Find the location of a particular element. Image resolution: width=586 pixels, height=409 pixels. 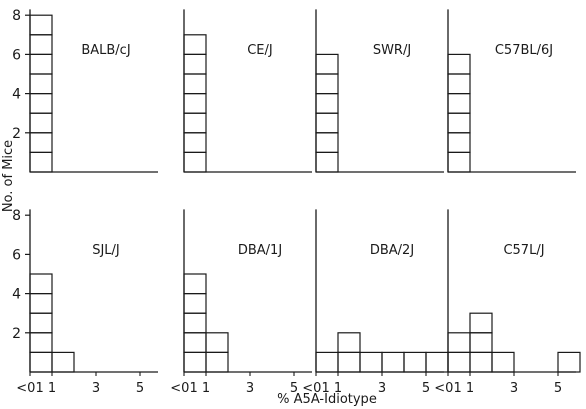

panel-sjl-j: 2 4 6 8 <01 1 3 5 SJL/J is located at coordinates (85, 302).